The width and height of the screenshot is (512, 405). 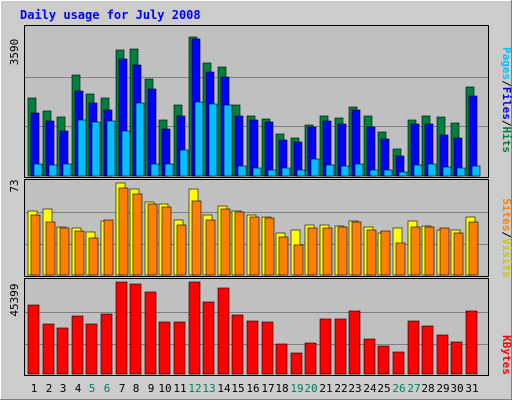 I want to click on x-tick-label-day-30: 30, so click(x=456, y=388).